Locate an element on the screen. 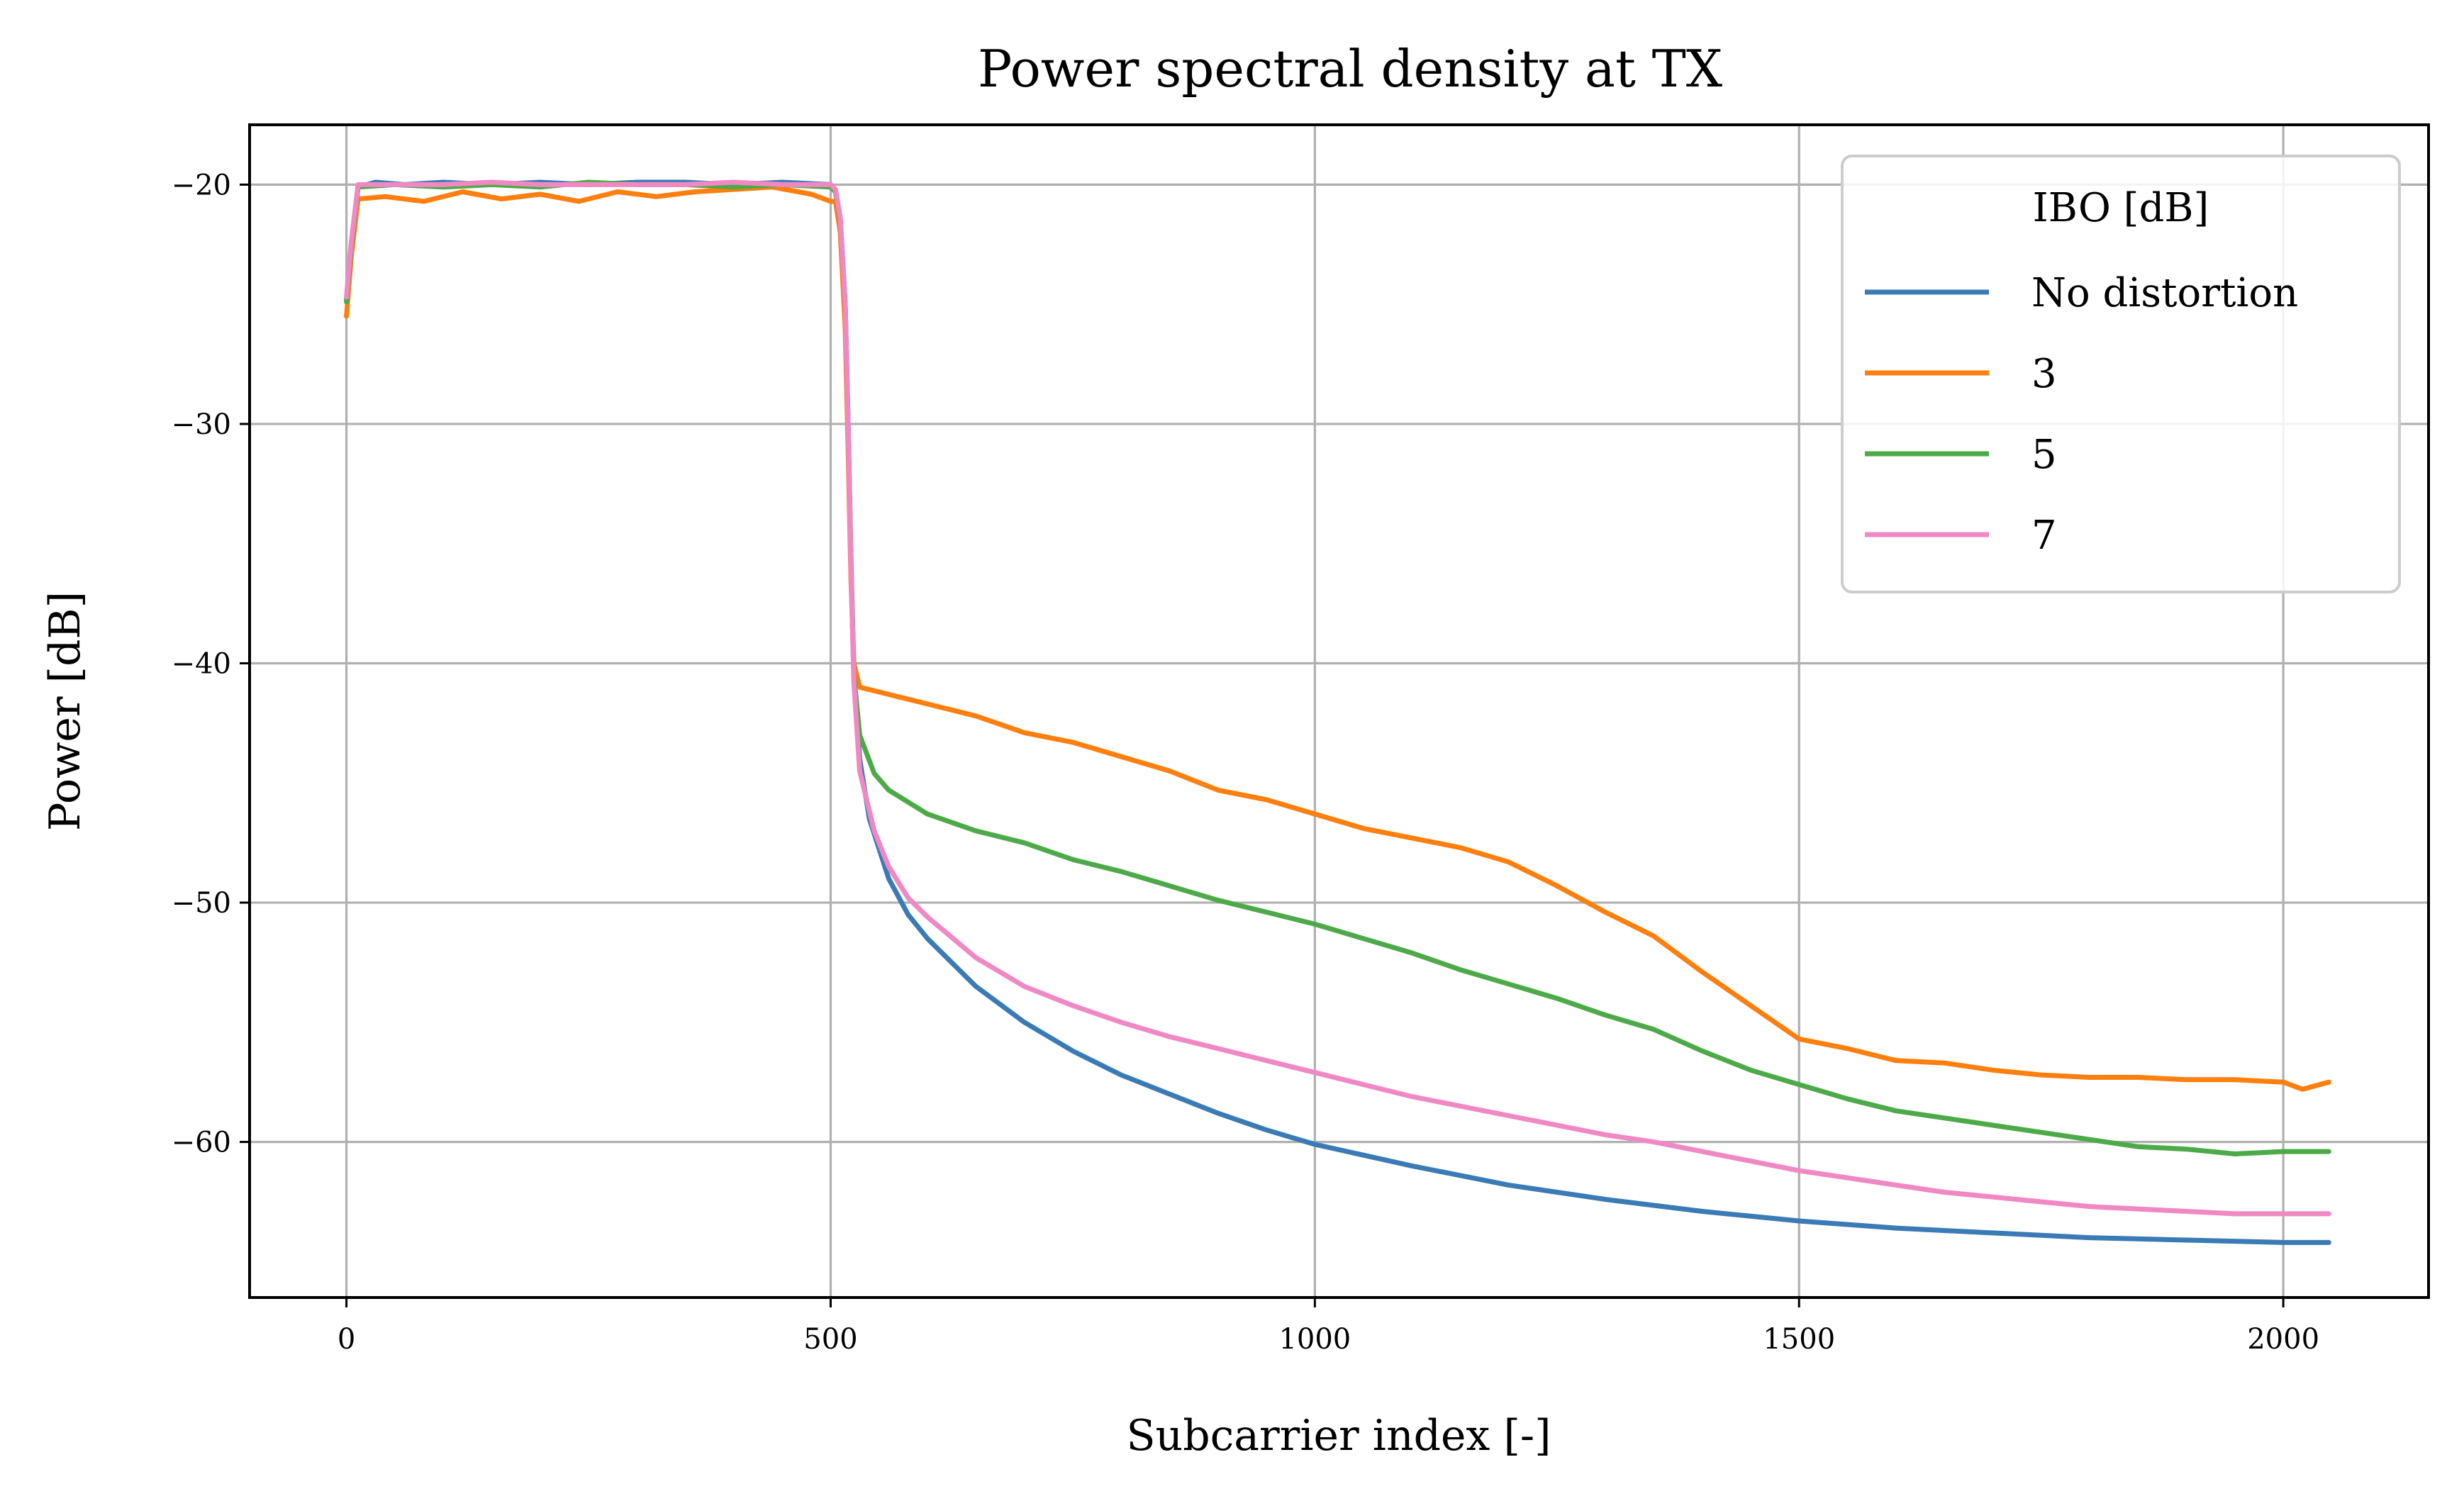  chart-title: Power spectral density at TX is located at coordinates (1350, 69).